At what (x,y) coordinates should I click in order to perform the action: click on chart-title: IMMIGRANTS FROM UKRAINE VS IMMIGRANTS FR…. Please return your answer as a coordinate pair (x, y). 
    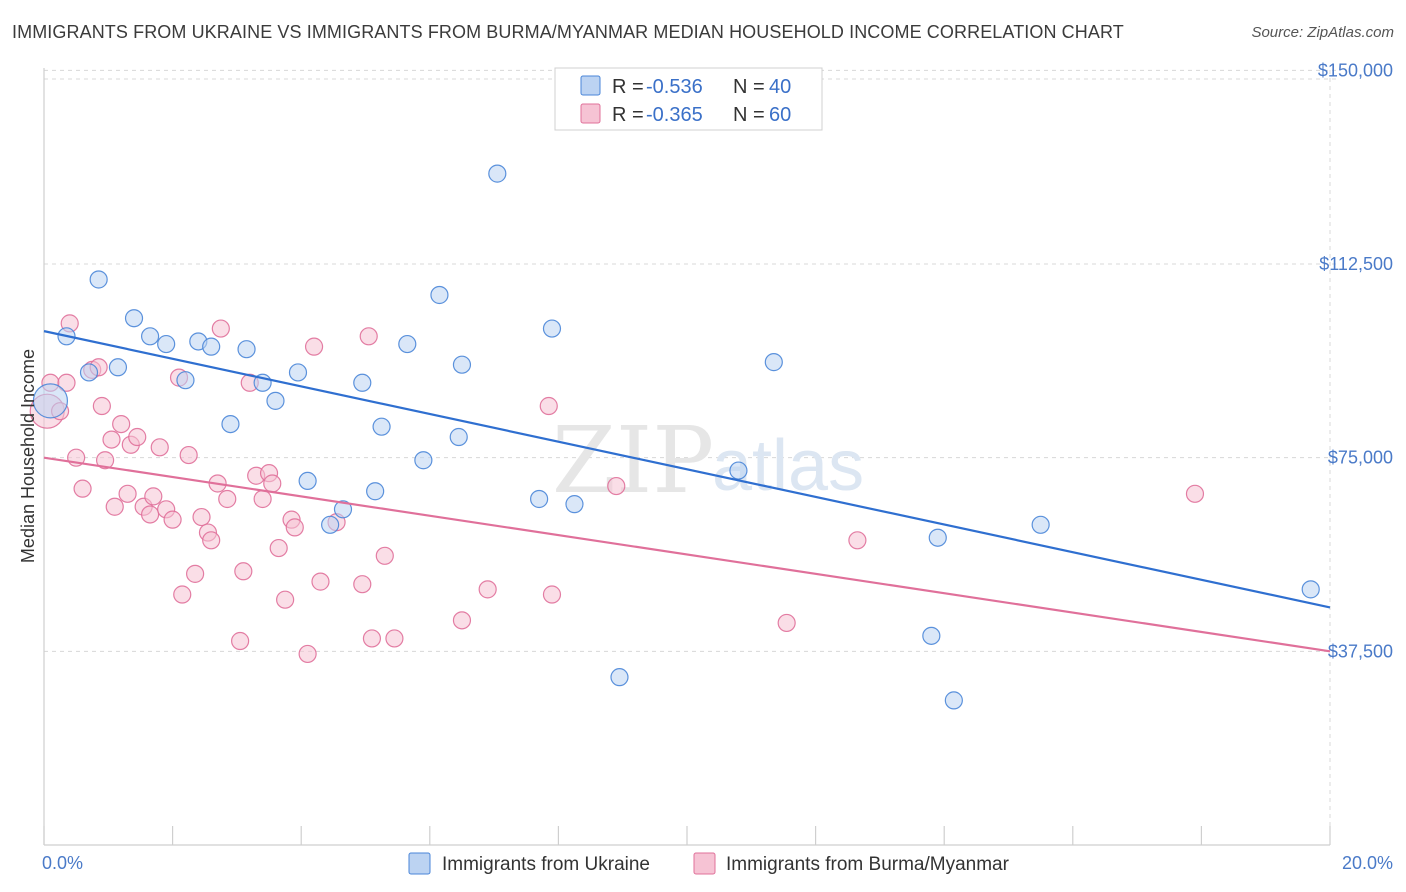
    Looking at the image, I should click on (568, 32).